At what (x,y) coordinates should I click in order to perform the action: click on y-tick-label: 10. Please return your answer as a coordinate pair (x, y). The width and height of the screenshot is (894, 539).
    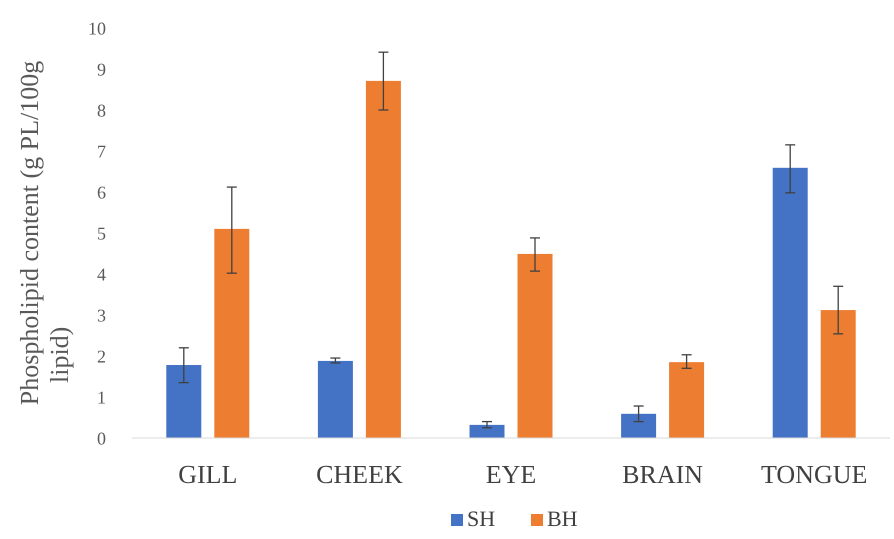
    Looking at the image, I should click on (97, 28).